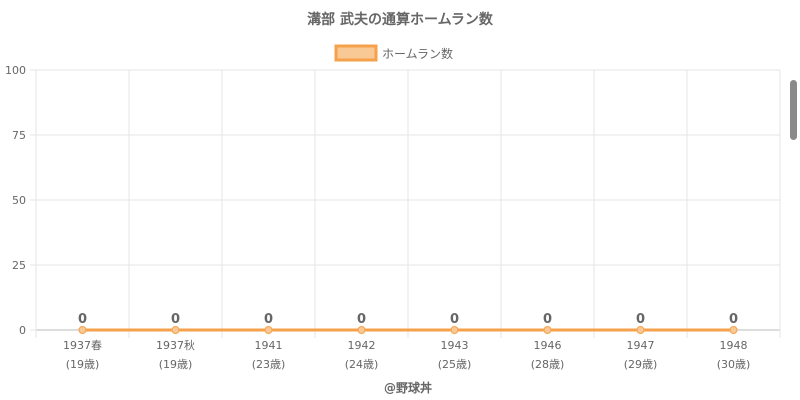 This screenshot has height=400, width=800. What do you see at coordinates (408, 323) in the screenshot?
I see `series-homeruns: 0 0 0 0 0 0 0 0` at bounding box center [408, 323].